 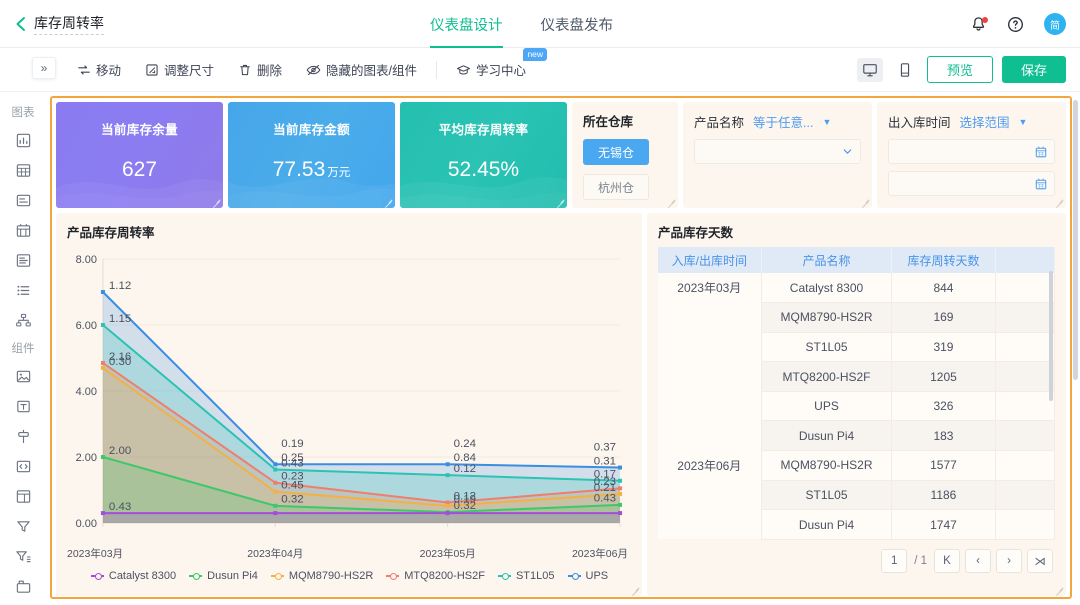 I want to click on desktop-view-button, so click(x=869, y=69).